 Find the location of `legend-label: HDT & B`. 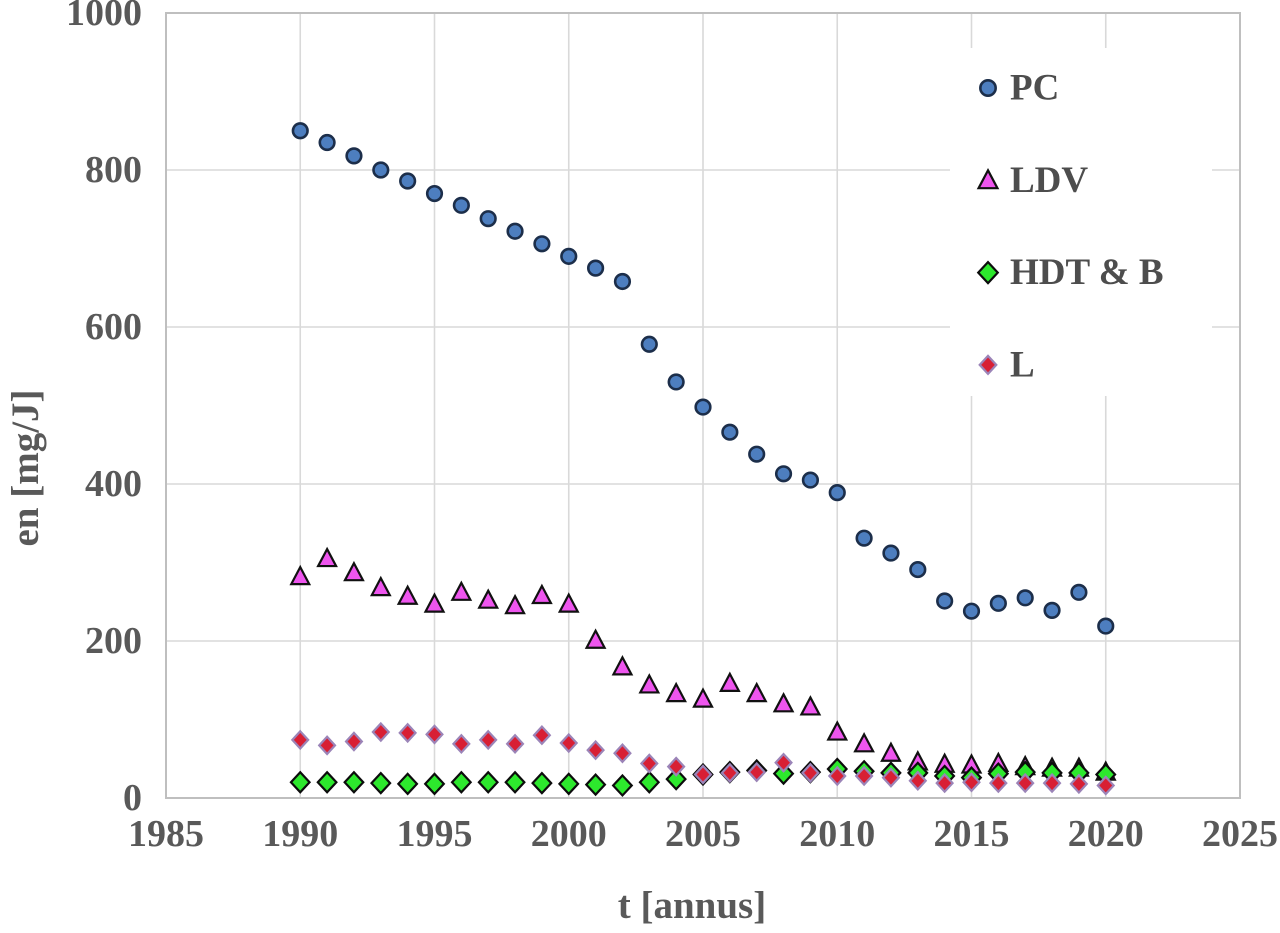

legend-label: HDT & B is located at coordinates (1087, 272).